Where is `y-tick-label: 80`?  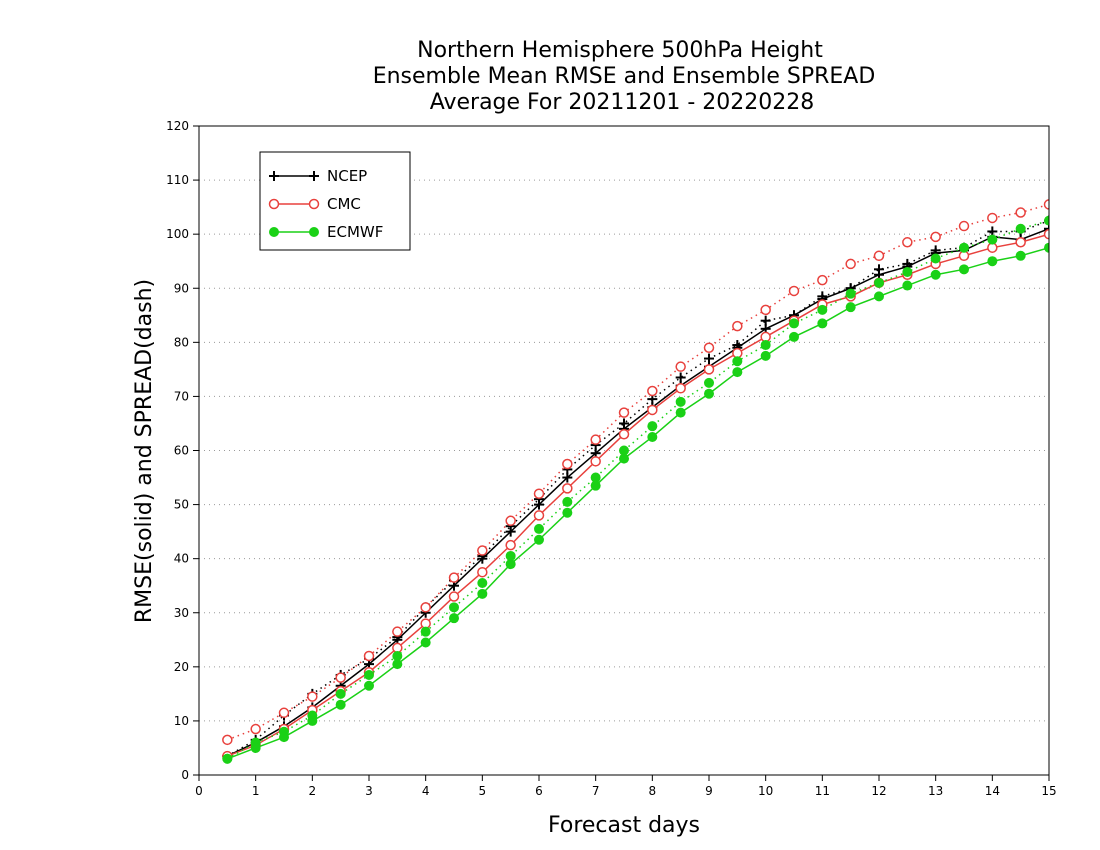 y-tick-label: 80 is located at coordinates (181, 342).